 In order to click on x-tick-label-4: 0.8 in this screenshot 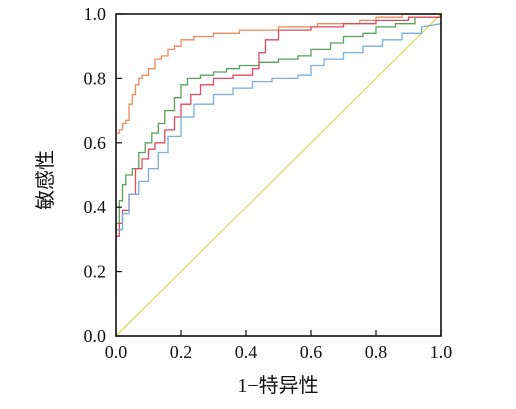, I will do `click(376, 352)`.